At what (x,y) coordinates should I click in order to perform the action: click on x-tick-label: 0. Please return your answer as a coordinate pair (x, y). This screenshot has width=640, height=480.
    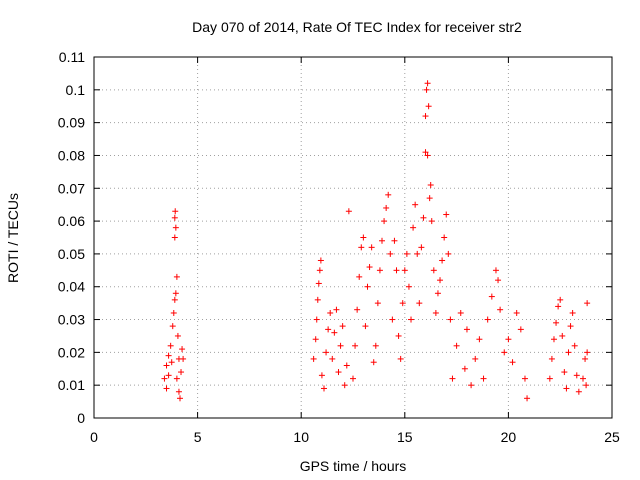
    Looking at the image, I should click on (94, 437).